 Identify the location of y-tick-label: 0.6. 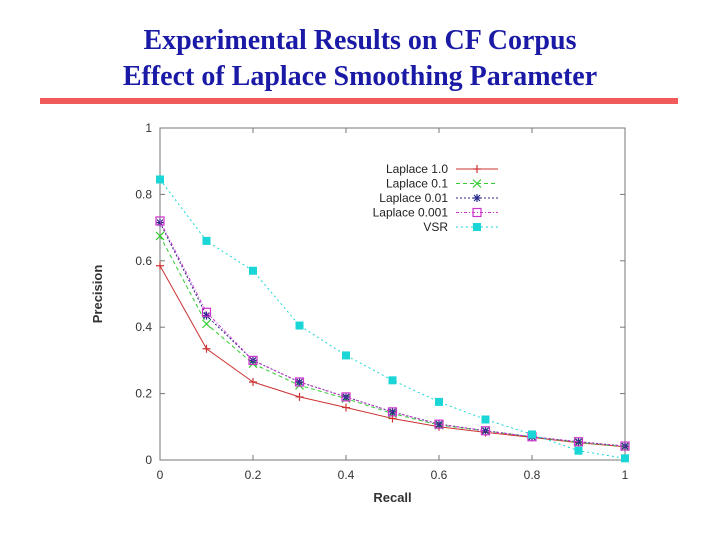
(143, 261).